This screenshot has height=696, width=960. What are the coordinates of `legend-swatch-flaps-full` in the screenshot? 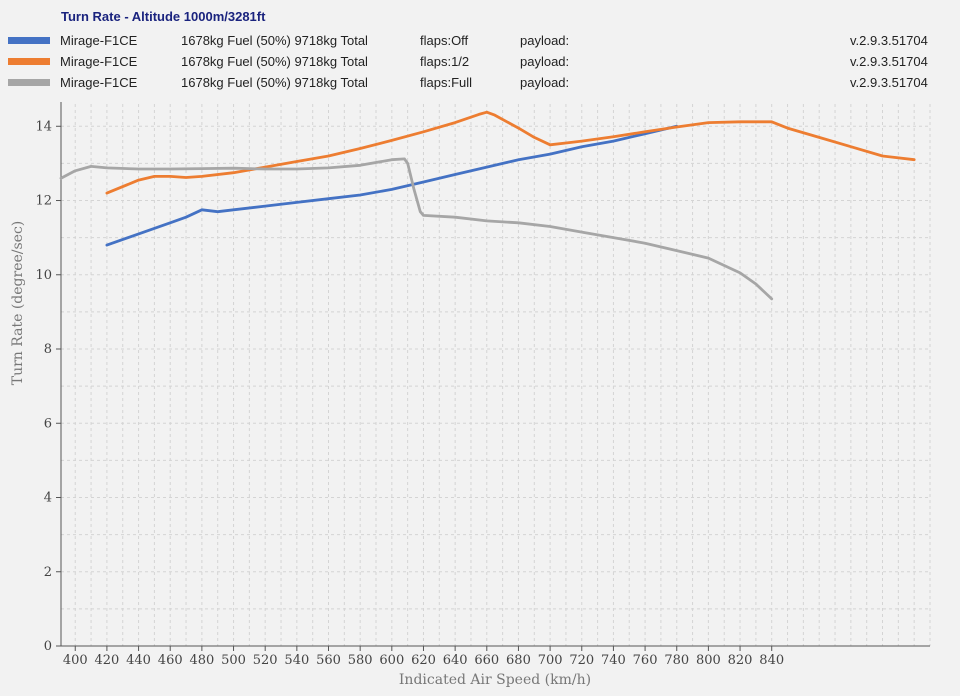 It's located at (29, 82).